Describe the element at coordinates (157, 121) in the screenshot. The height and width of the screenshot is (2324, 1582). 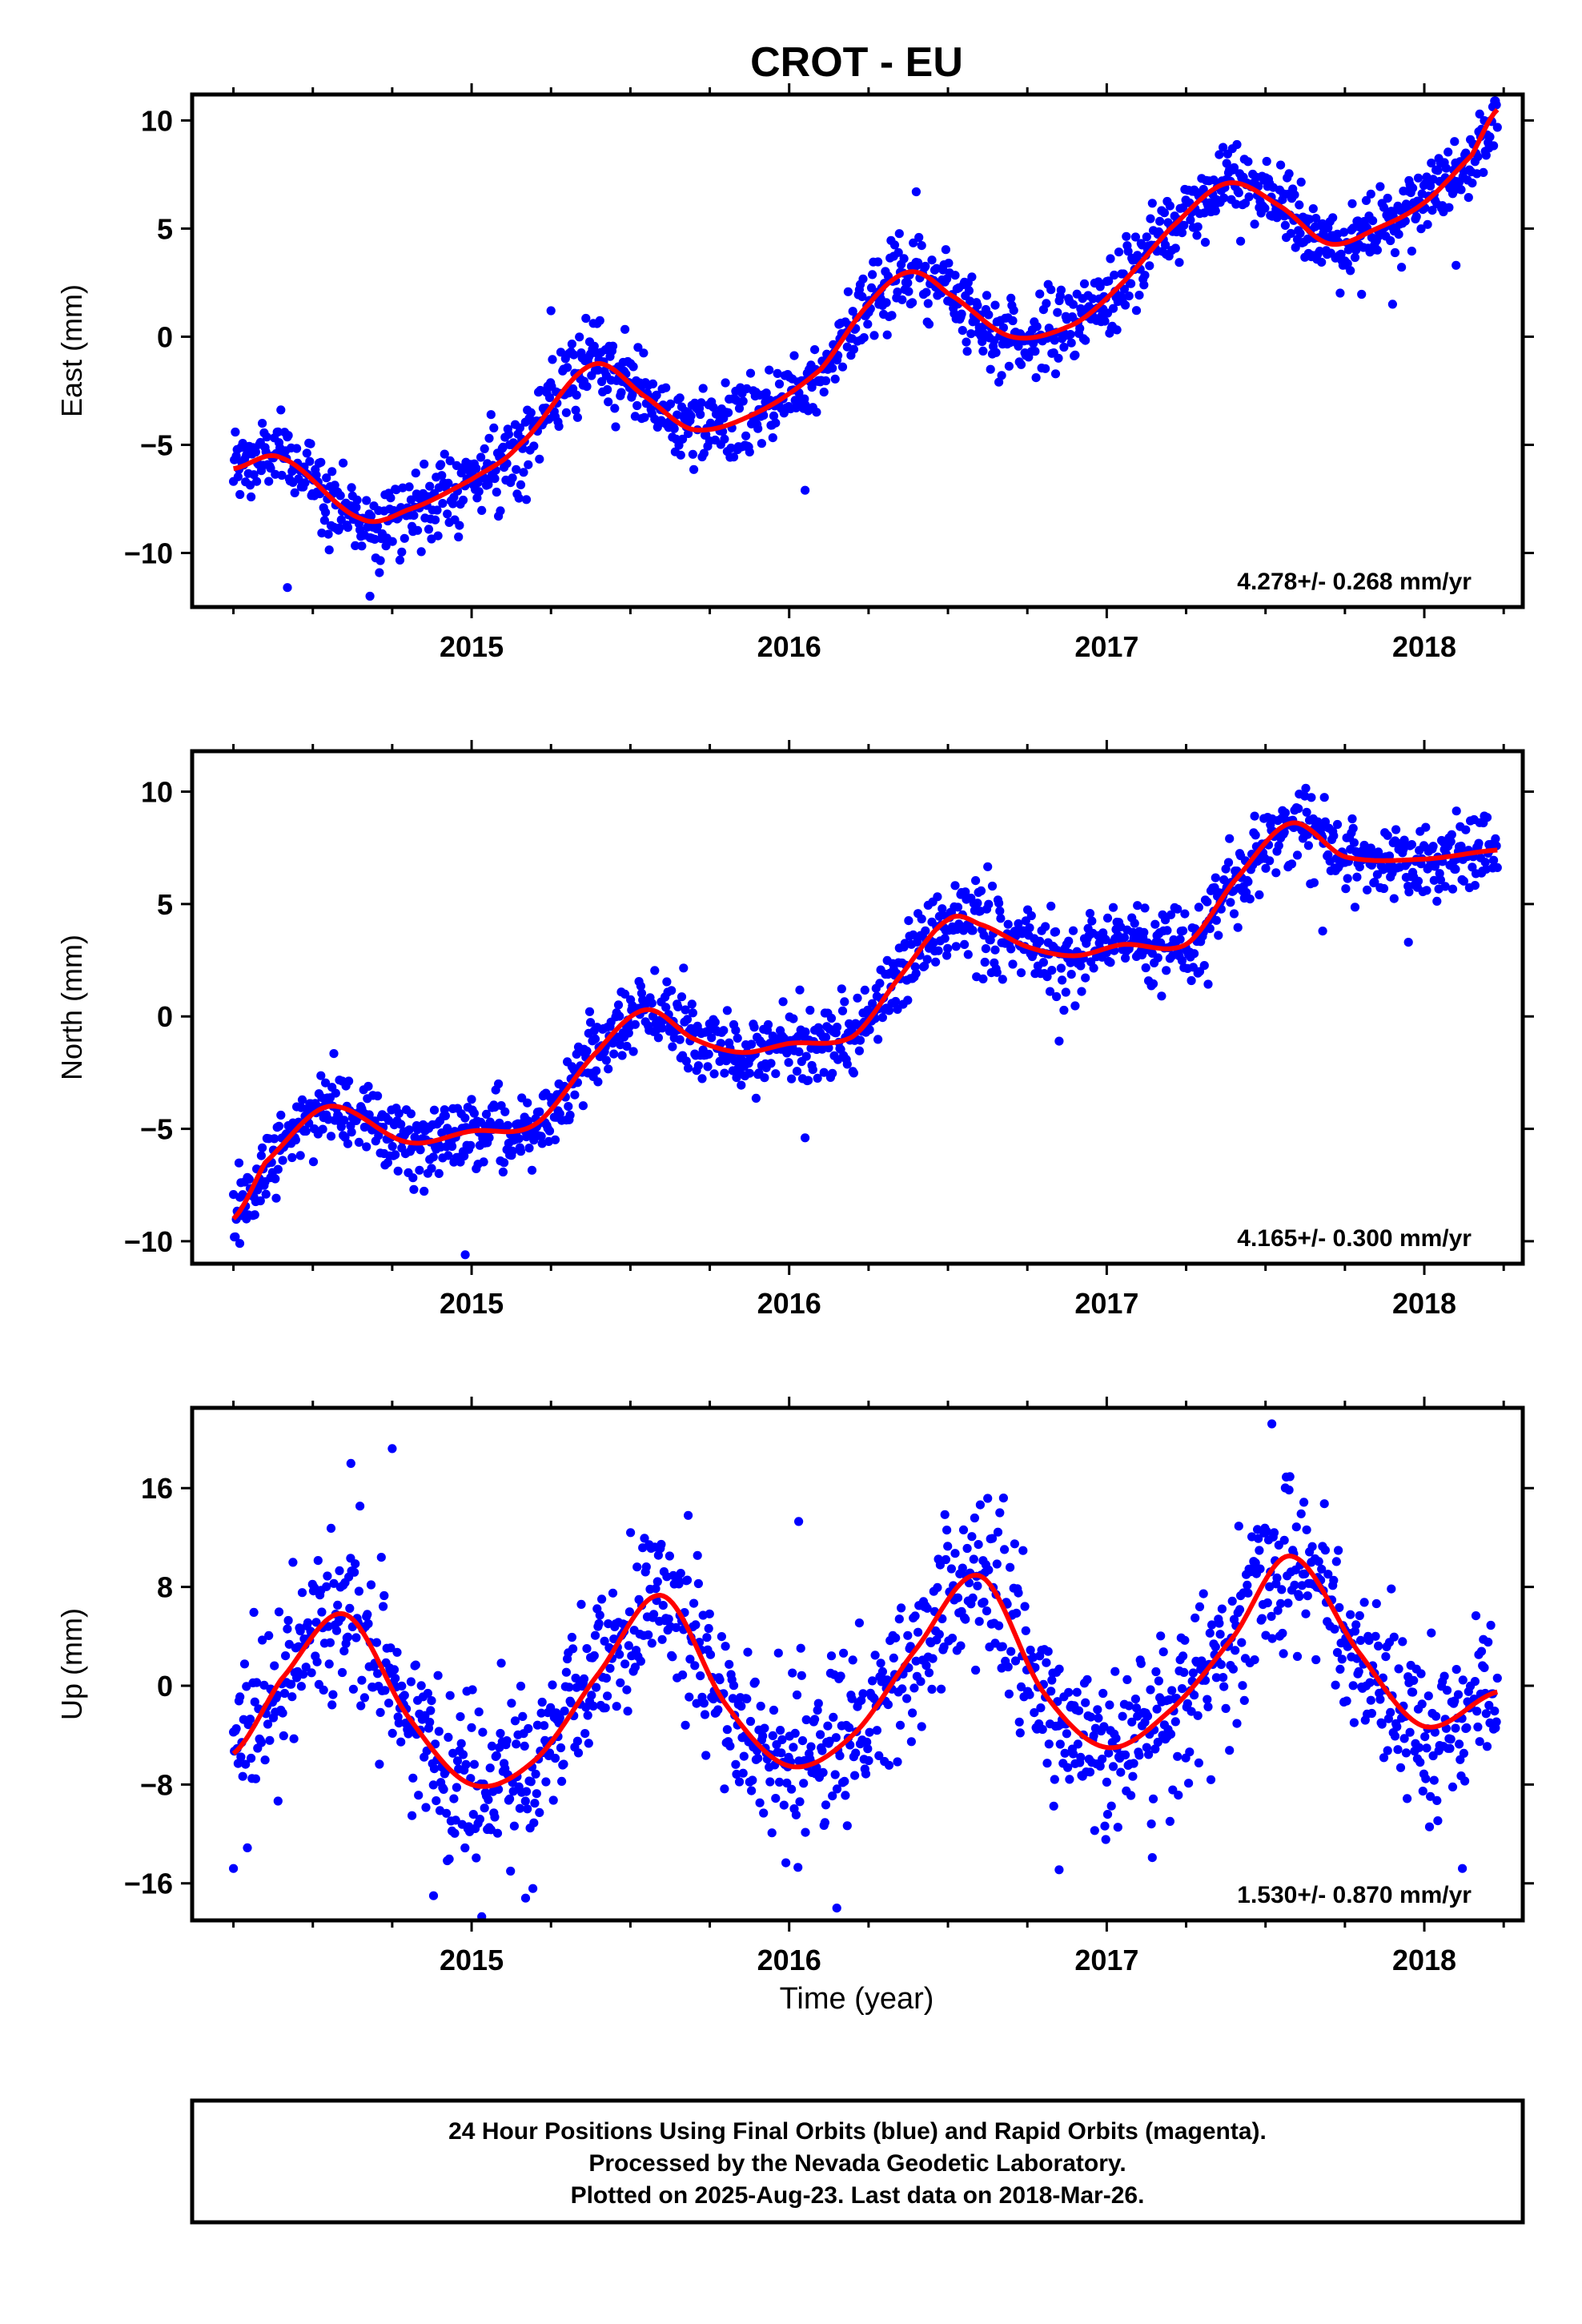
I see `y-tick-label: 10` at that location.